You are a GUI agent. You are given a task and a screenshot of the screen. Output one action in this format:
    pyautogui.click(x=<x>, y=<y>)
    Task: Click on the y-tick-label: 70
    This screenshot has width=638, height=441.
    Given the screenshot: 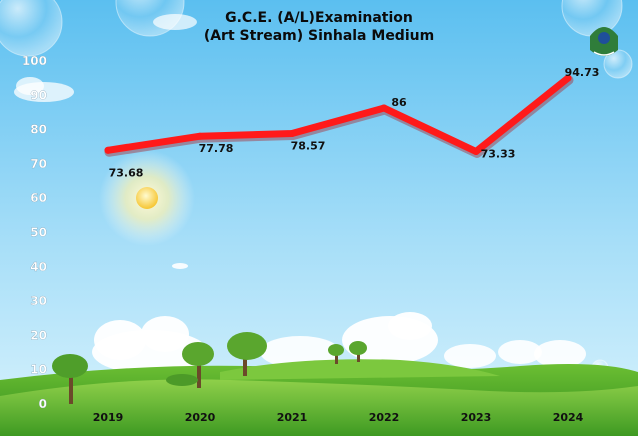 What is the action you would take?
    pyautogui.click(x=38, y=164)
    